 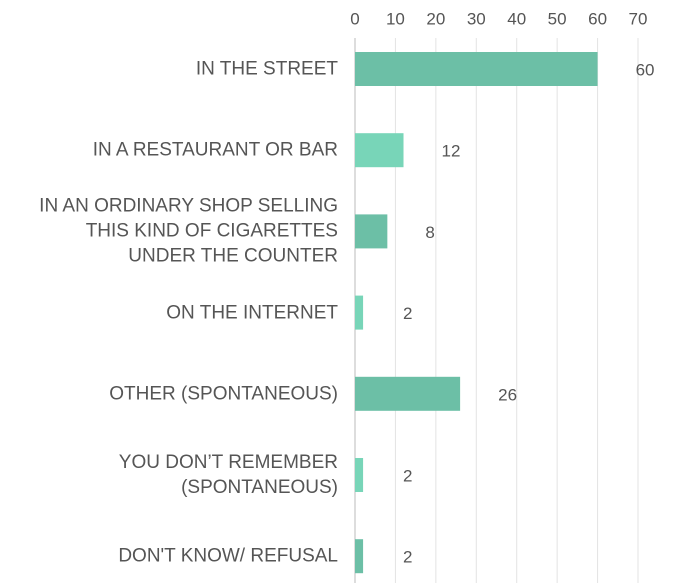 I want to click on x-tick-label: 40, so click(x=516, y=18).